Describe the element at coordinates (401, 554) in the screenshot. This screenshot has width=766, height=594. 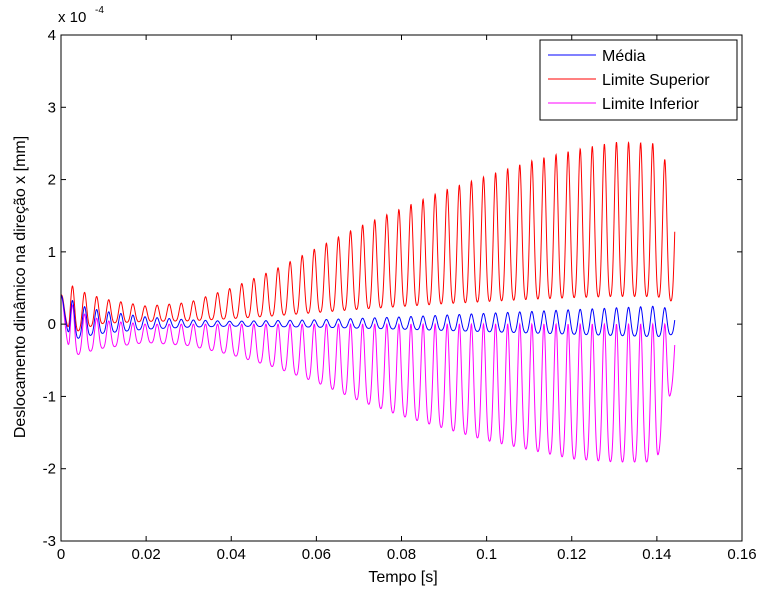
I see `x-tick-label: 0.08` at that location.